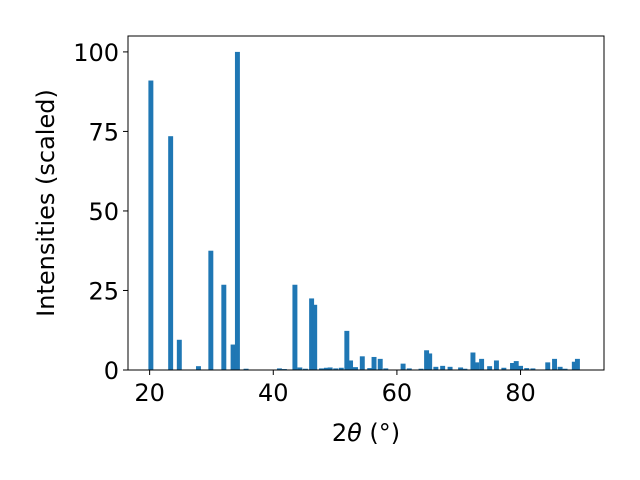 The height and width of the screenshot is (480, 640). Describe the element at coordinates (111, 371) in the screenshot. I see `y-tick-label: 0` at that location.